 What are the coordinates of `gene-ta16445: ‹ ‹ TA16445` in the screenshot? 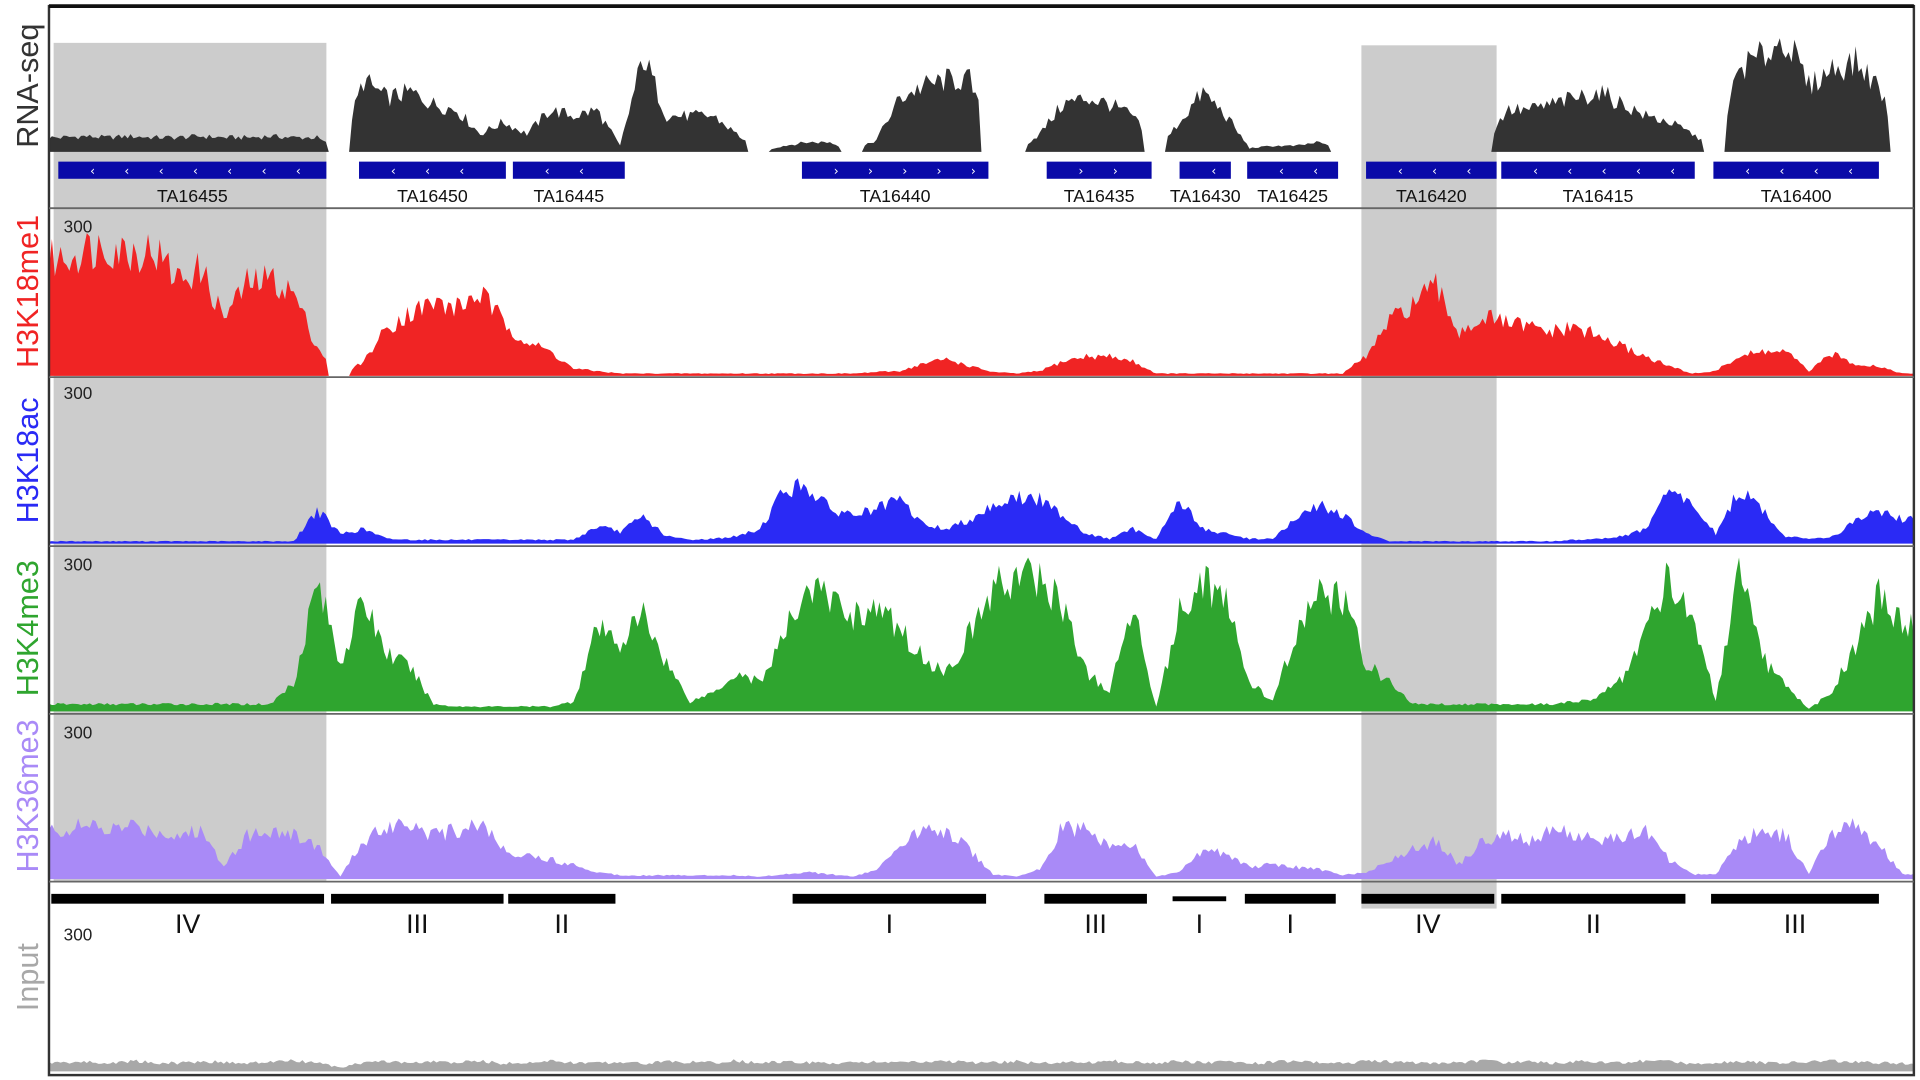 It's located at (568, 183).